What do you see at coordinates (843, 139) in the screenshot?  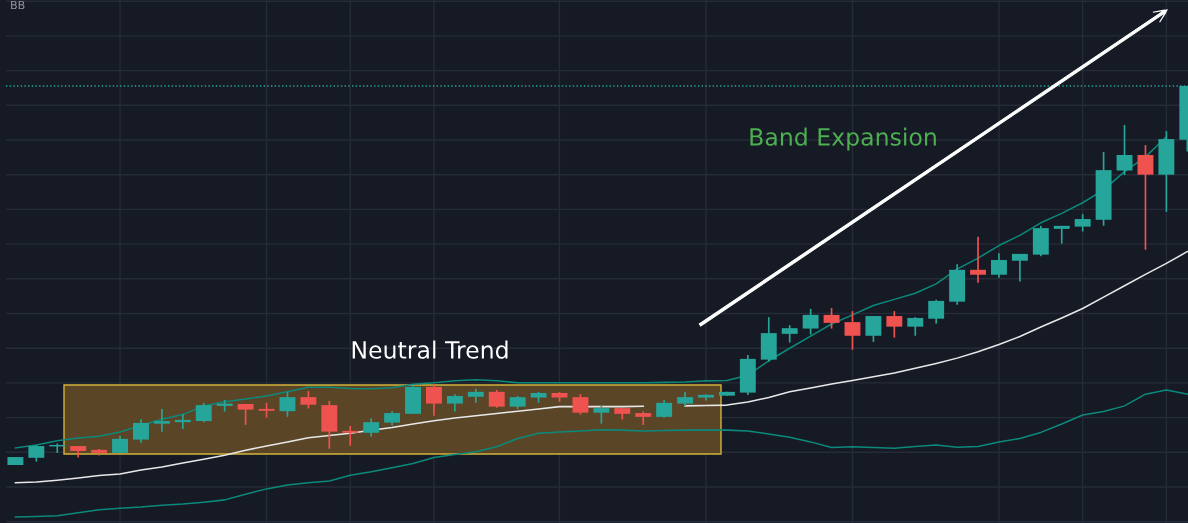 I see `annotation: Band Expansion` at bounding box center [843, 139].